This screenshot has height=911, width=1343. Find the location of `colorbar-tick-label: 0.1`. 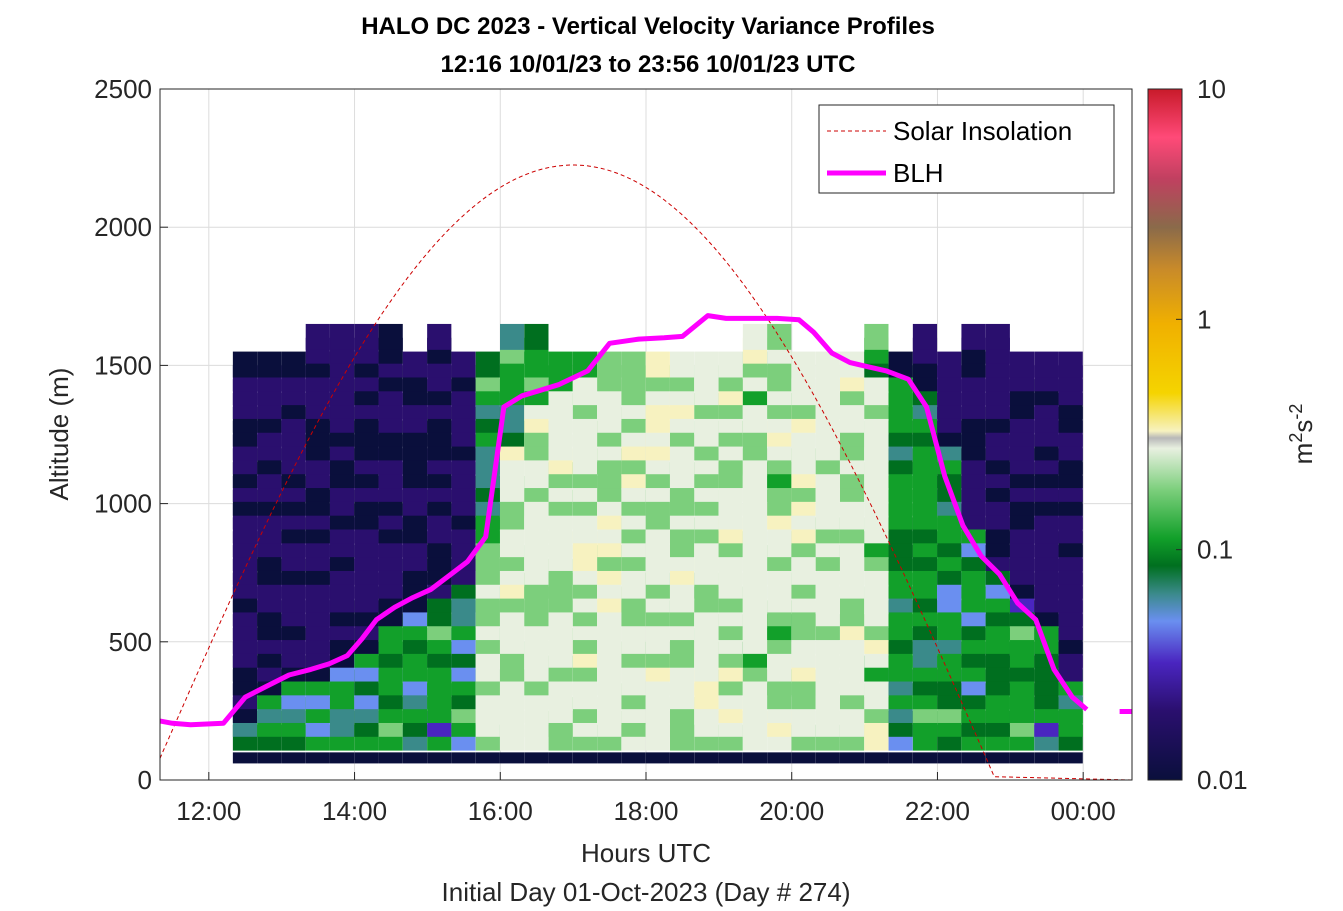

colorbar-tick-label: 0.1 is located at coordinates (1215, 550).